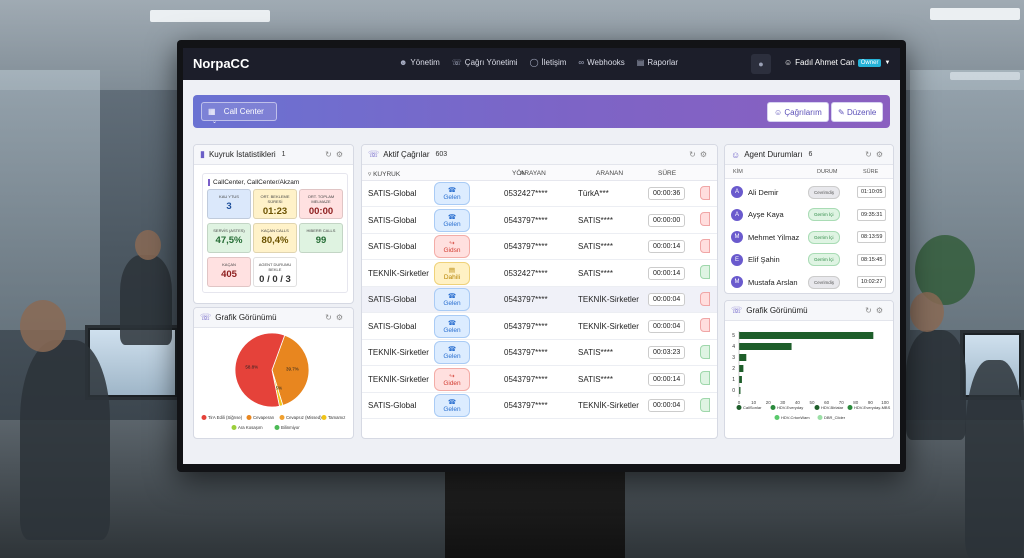 The width and height of the screenshot is (1024, 558). I want to click on cell-direction: ▤ Dahili, so click(467, 273).